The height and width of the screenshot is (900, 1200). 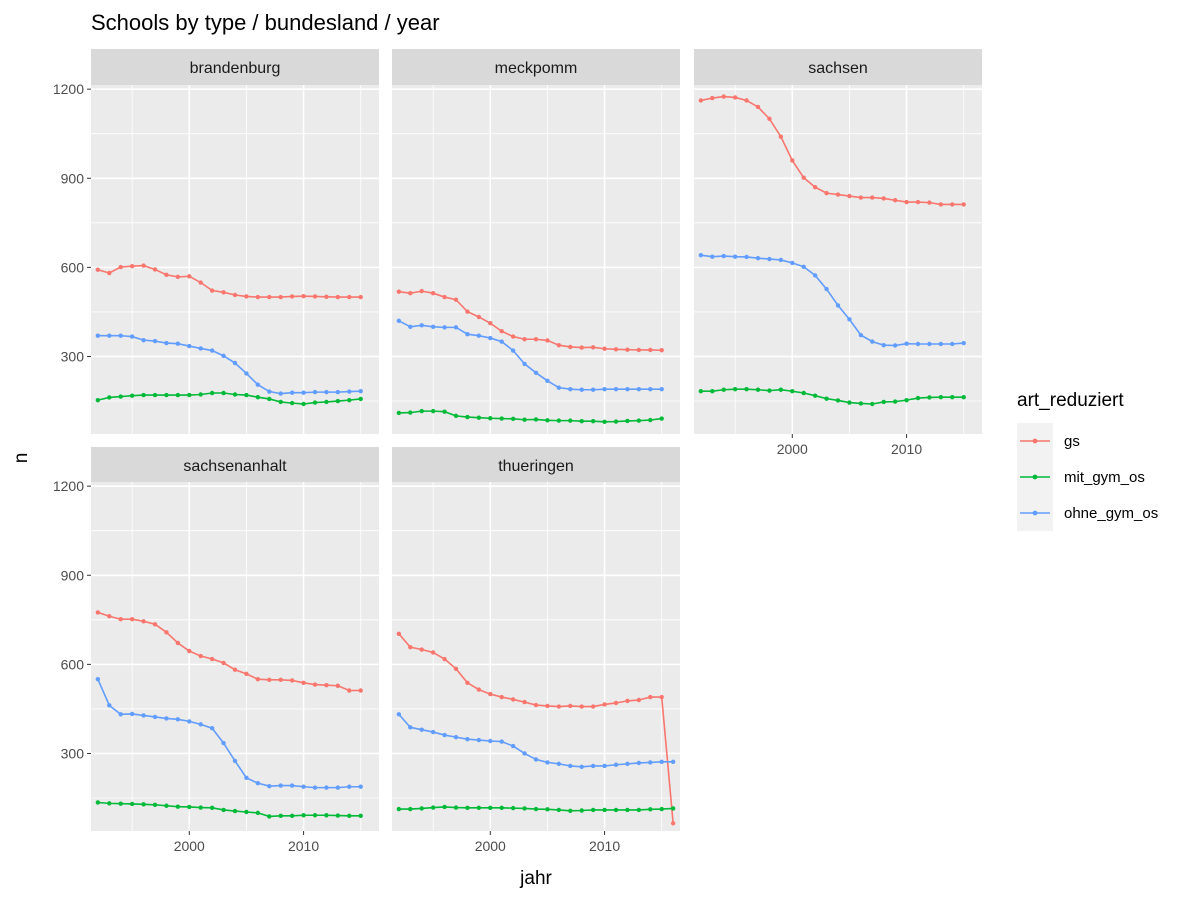 I want to click on legend-title: art_reduziert, so click(x=1070, y=400).